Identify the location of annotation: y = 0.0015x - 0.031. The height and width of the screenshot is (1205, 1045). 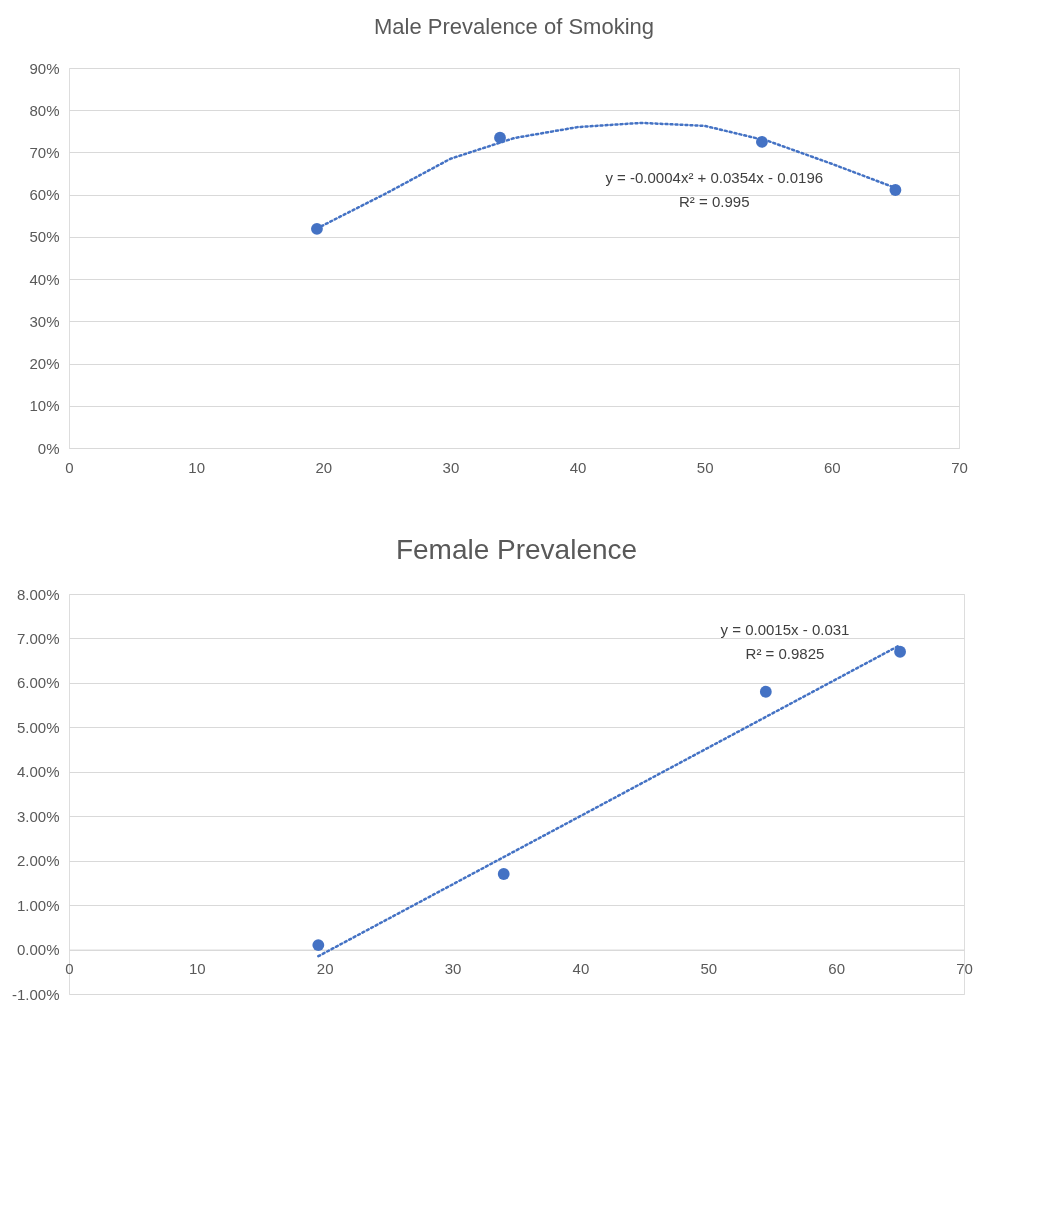
(785, 629).